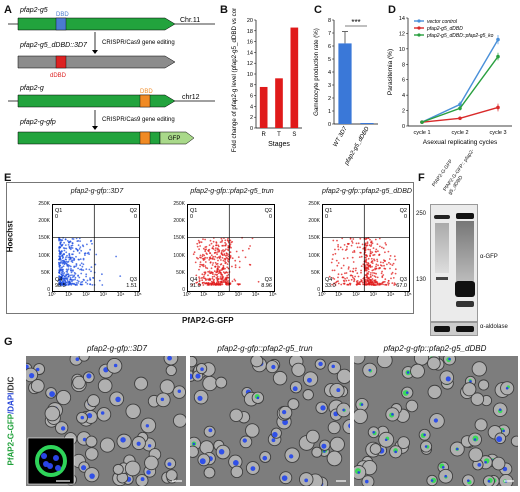  What do you see at coordinates (190, 20) in the screenshot?
I see `chr11-label: Chr.11` at bounding box center [190, 20].